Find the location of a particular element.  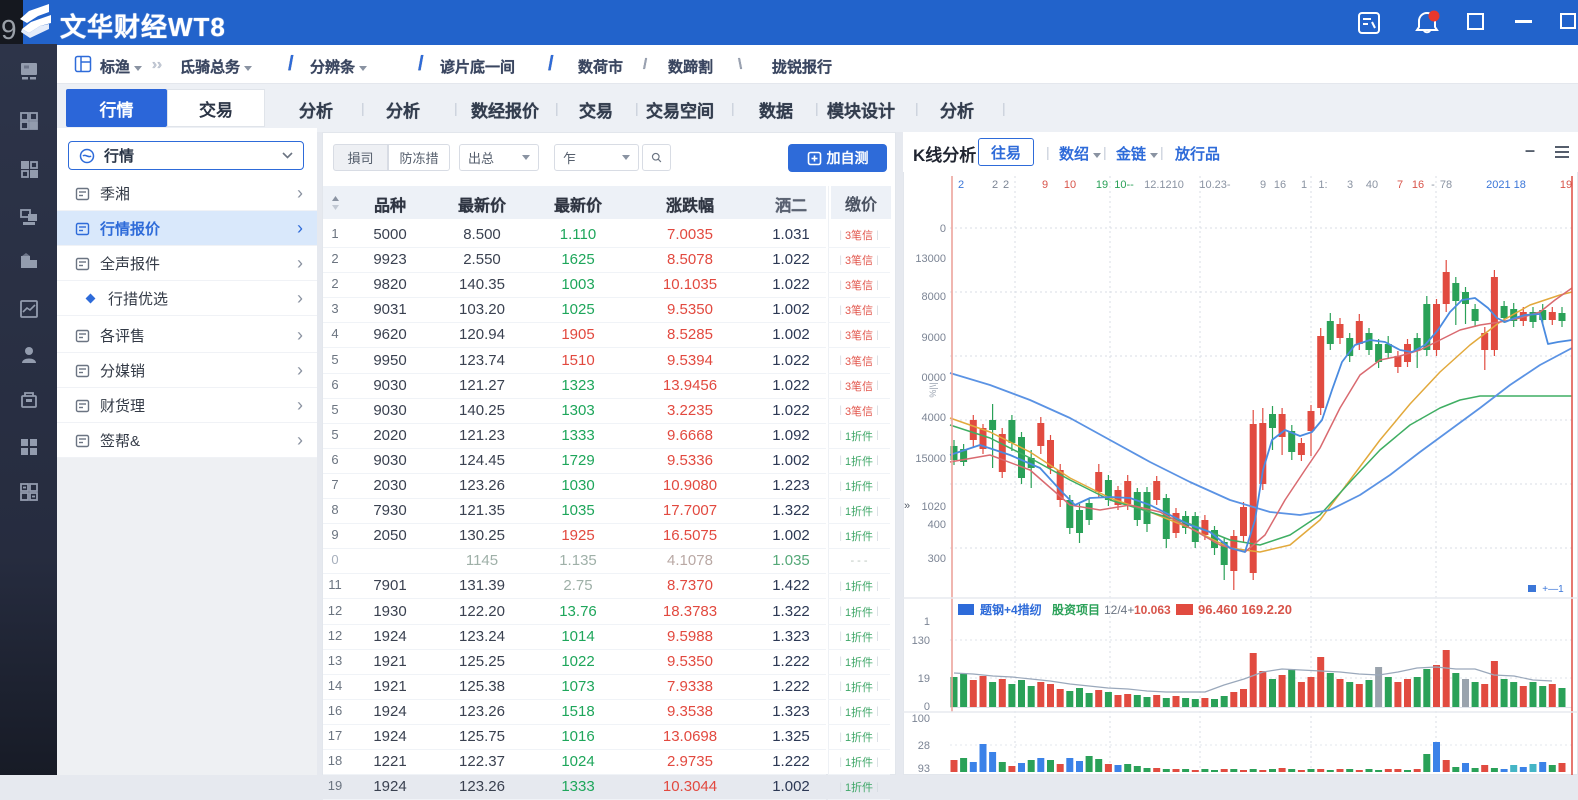

svg-text: 15000 is located at coordinates (930, 459).